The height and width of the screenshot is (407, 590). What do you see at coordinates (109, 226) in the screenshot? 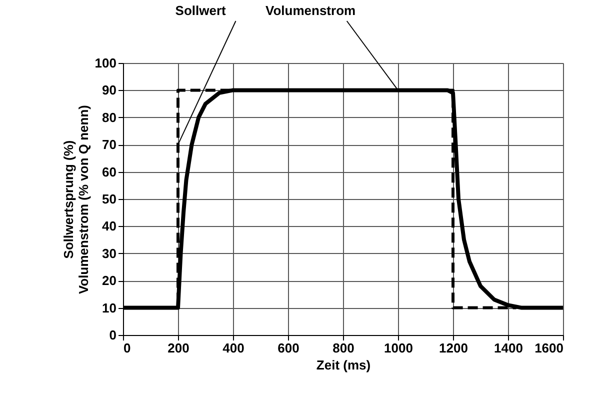
I see `y-tick-label: 40` at bounding box center [109, 226].